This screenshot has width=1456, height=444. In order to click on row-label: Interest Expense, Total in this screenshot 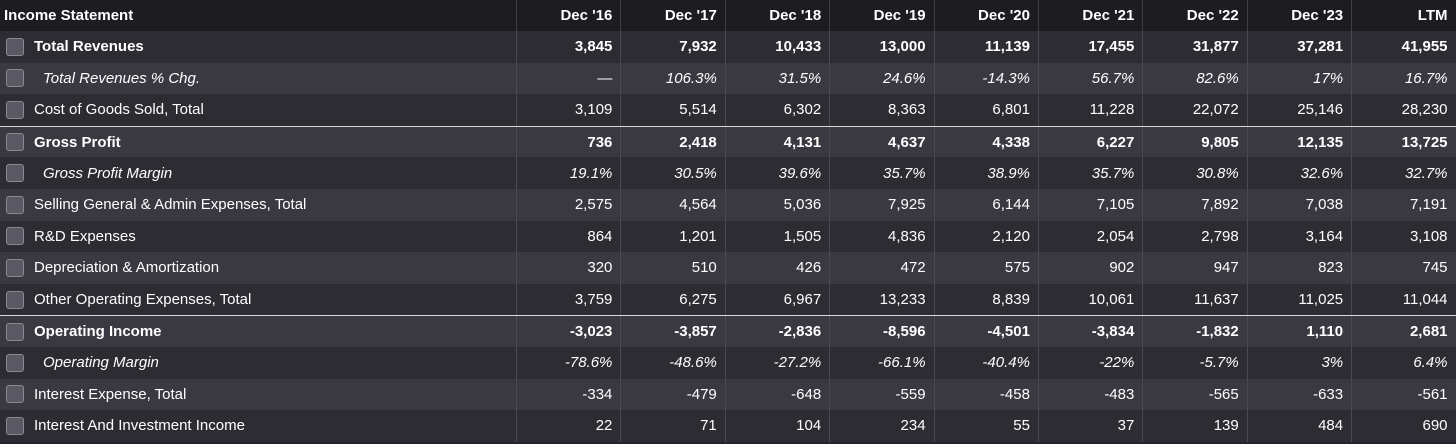, I will do `click(110, 394)`.